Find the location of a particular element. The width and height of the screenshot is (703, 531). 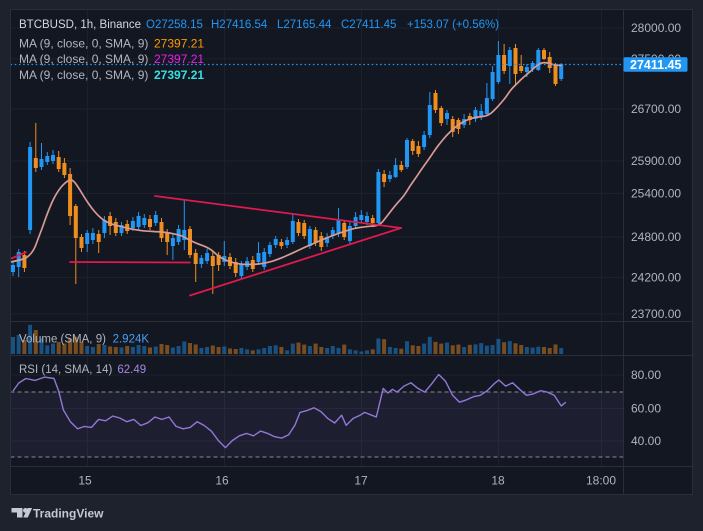

svg-text: TradingView is located at coordinates (68, 513).